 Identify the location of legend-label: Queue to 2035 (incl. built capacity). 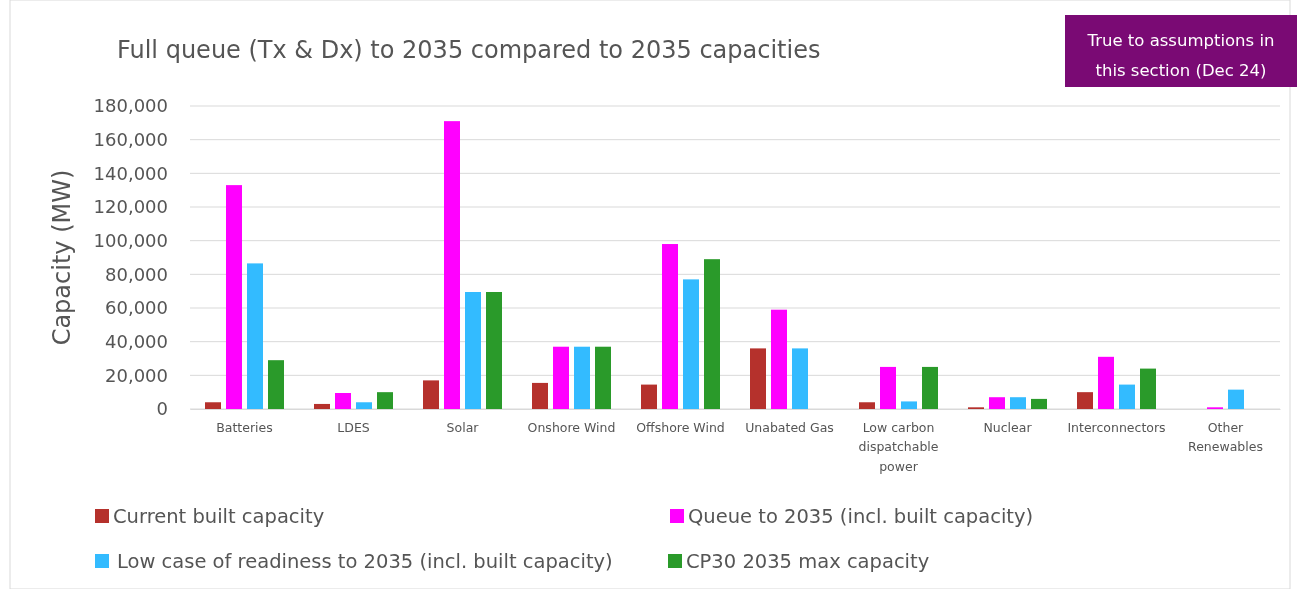
(861, 516).